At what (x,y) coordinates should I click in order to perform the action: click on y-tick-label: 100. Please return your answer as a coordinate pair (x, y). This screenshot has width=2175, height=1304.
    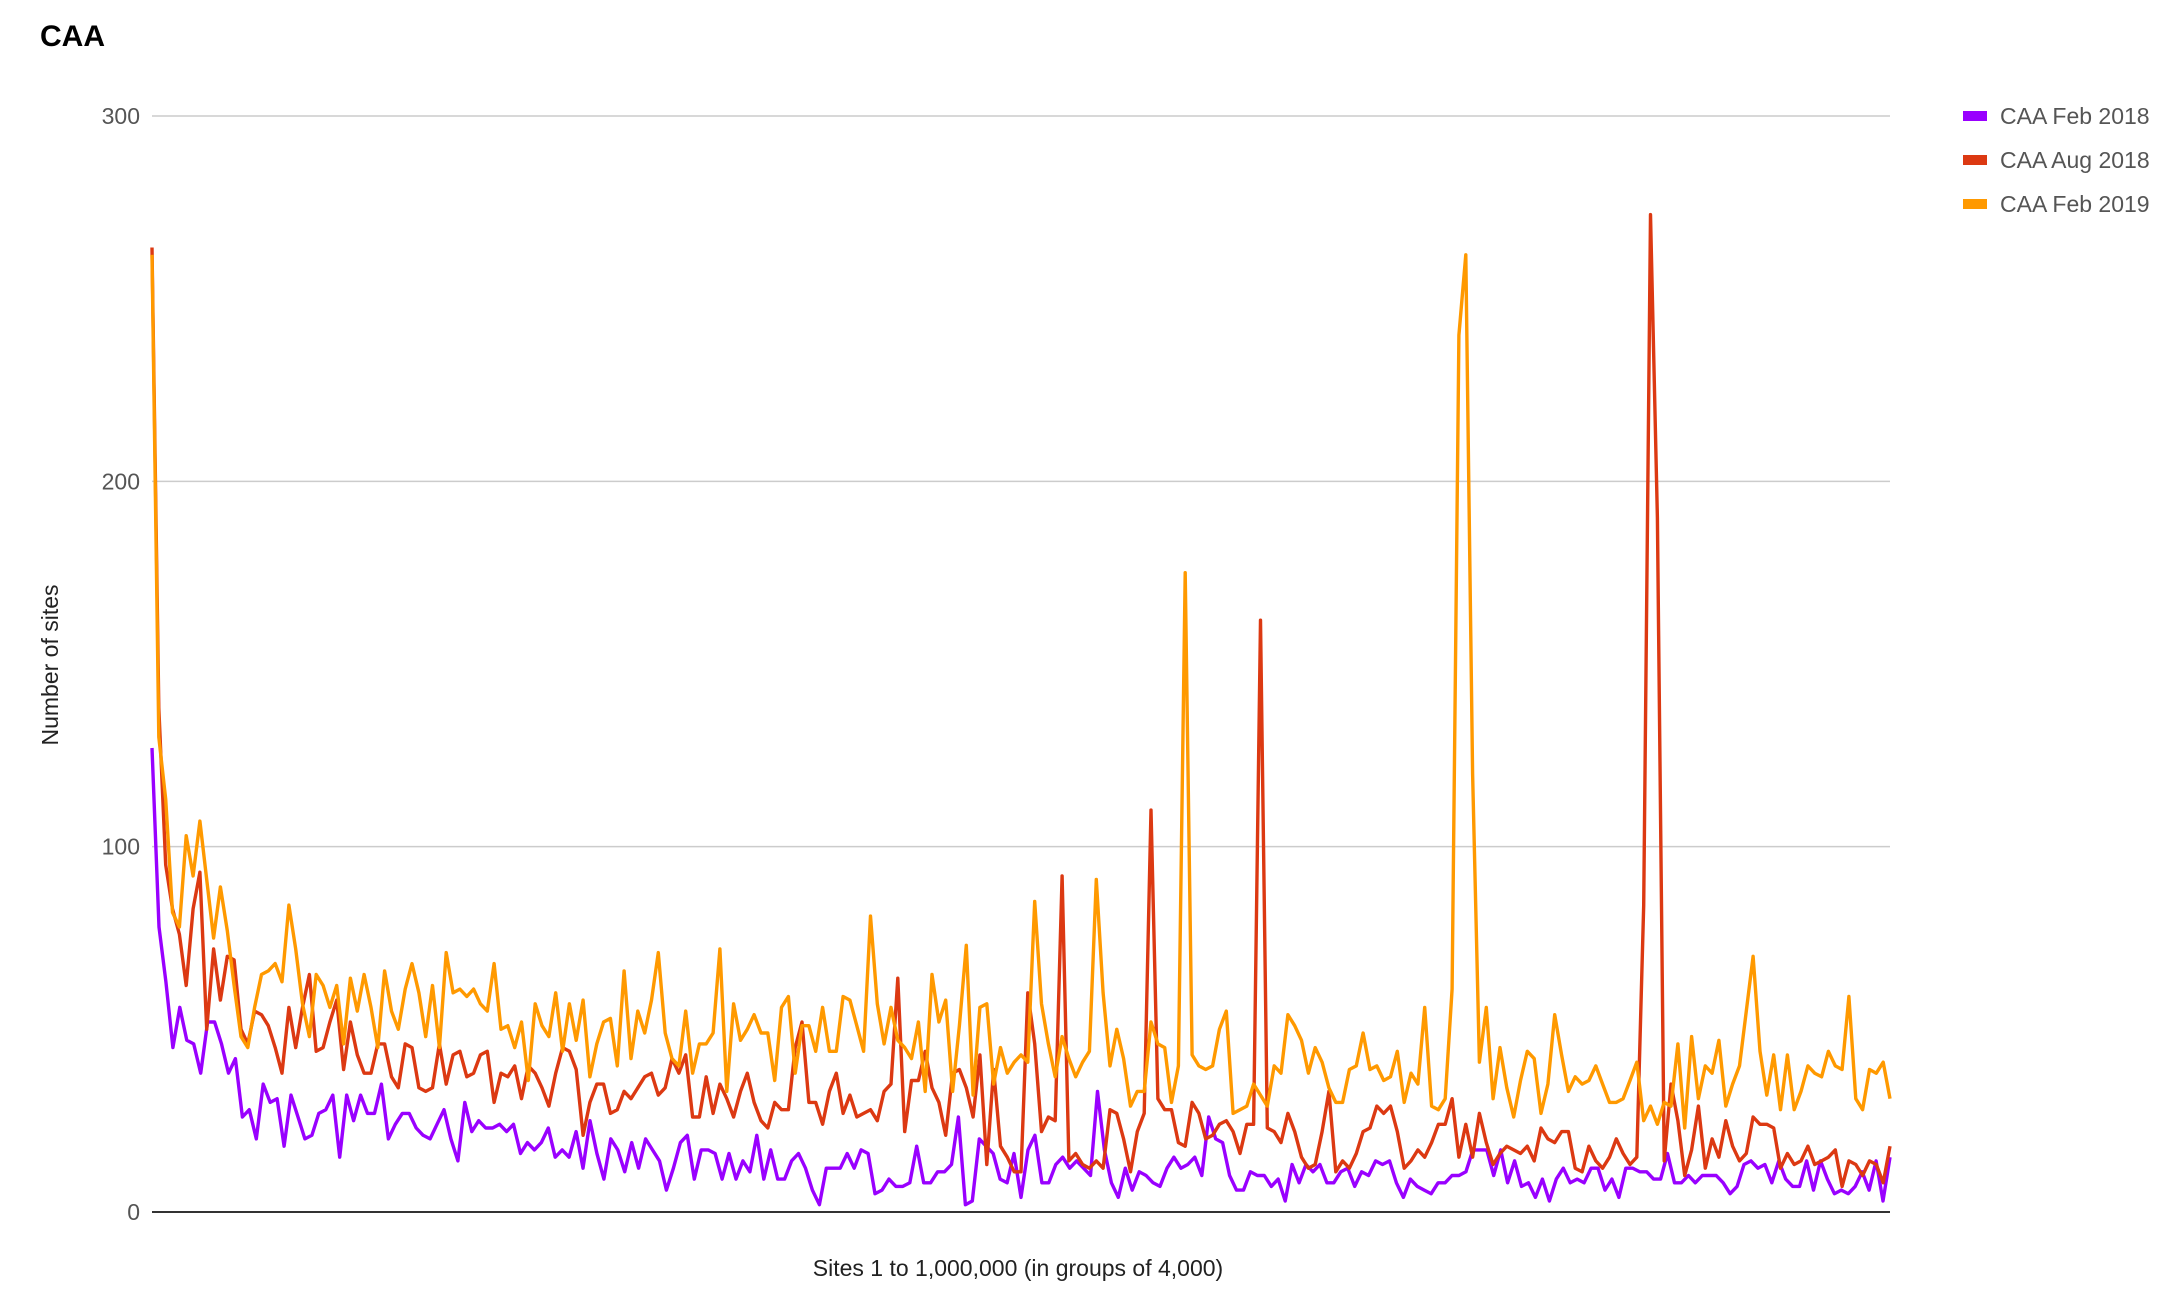
    Looking at the image, I should click on (121, 847).